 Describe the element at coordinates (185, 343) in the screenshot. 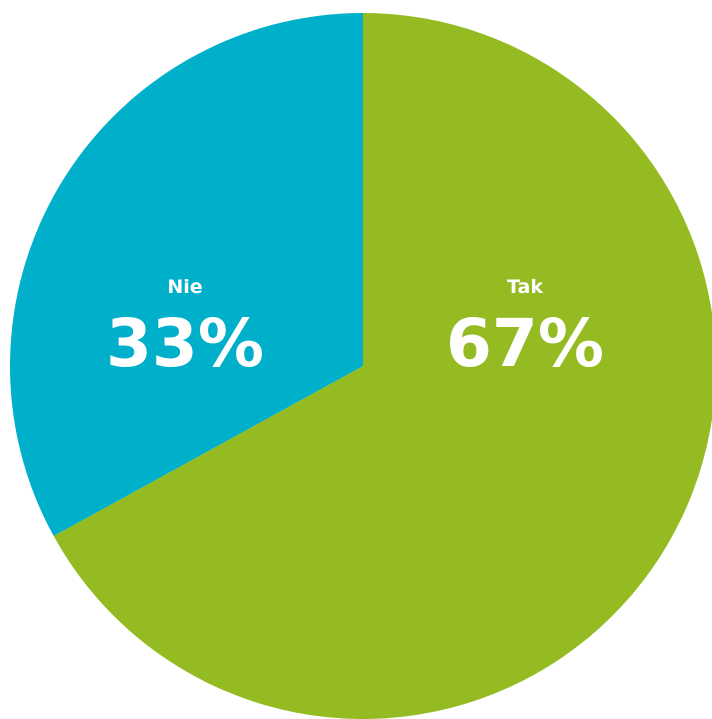

I see `slice-value-nie: 33%` at that location.